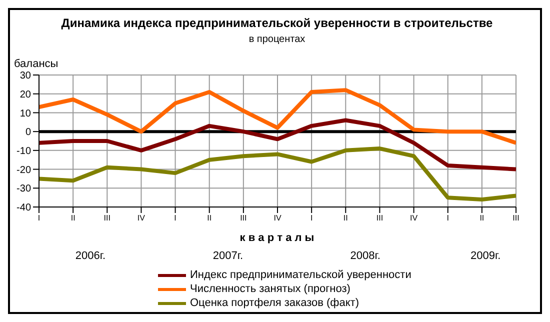 This screenshot has height=322, width=550. I want to click on line-series, so click(277, 145).